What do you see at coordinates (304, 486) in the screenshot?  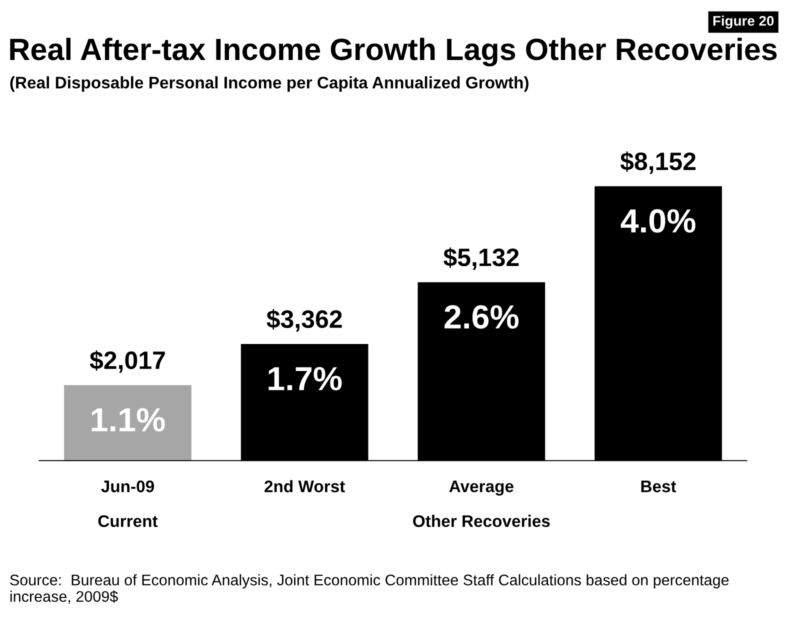 I see `x-tick-label: 2nd Worst` at bounding box center [304, 486].